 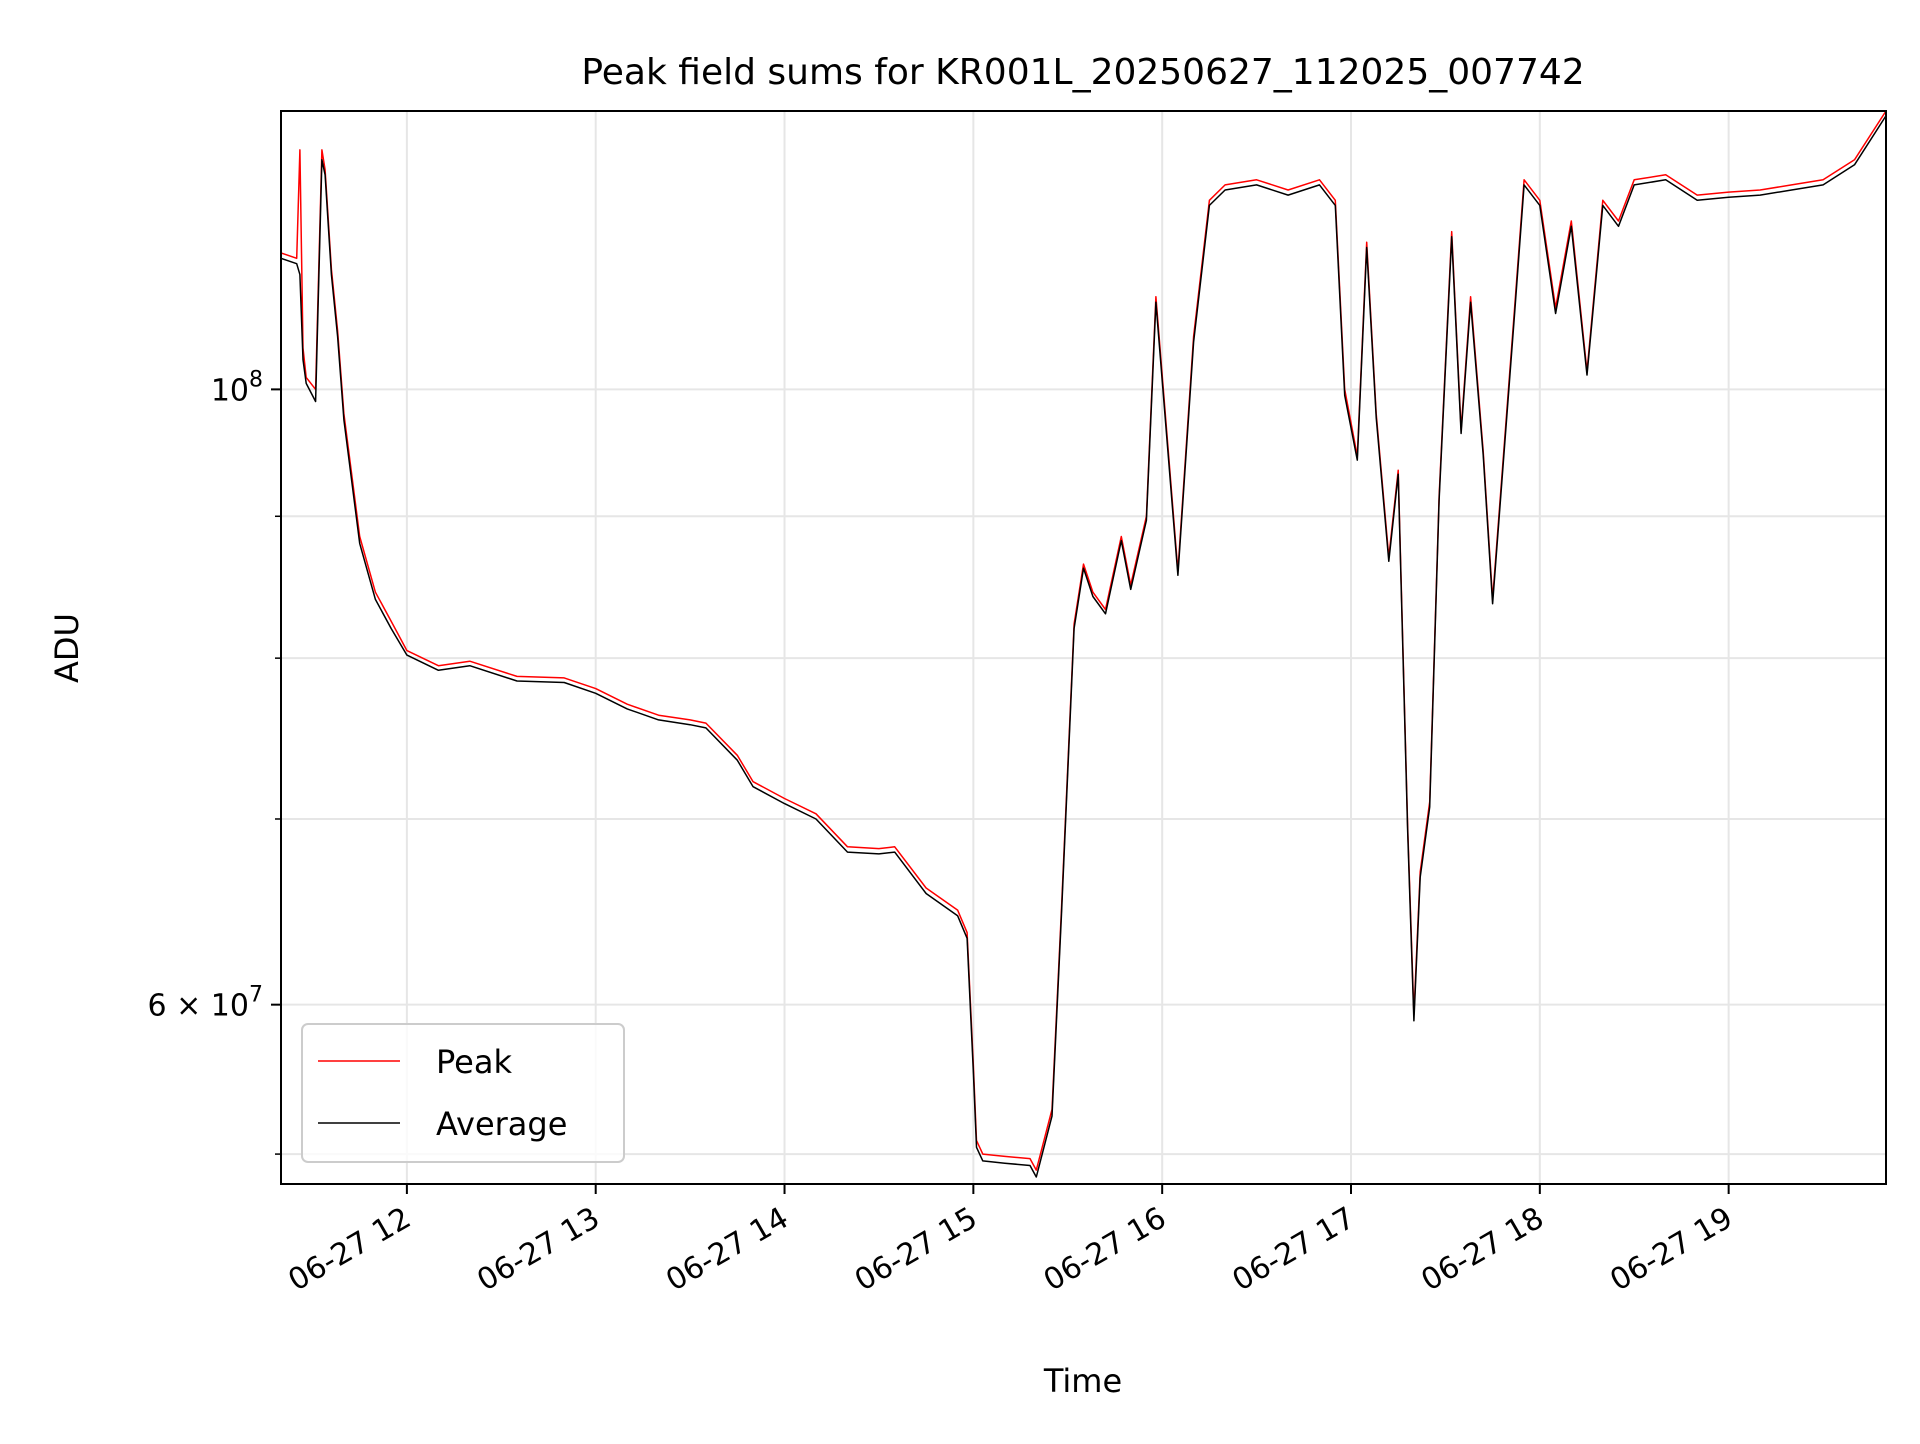 What do you see at coordinates (1082, 1381) in the screenshot?
I see `x-axis-label: Time` at bounding box center [1082, 1381].